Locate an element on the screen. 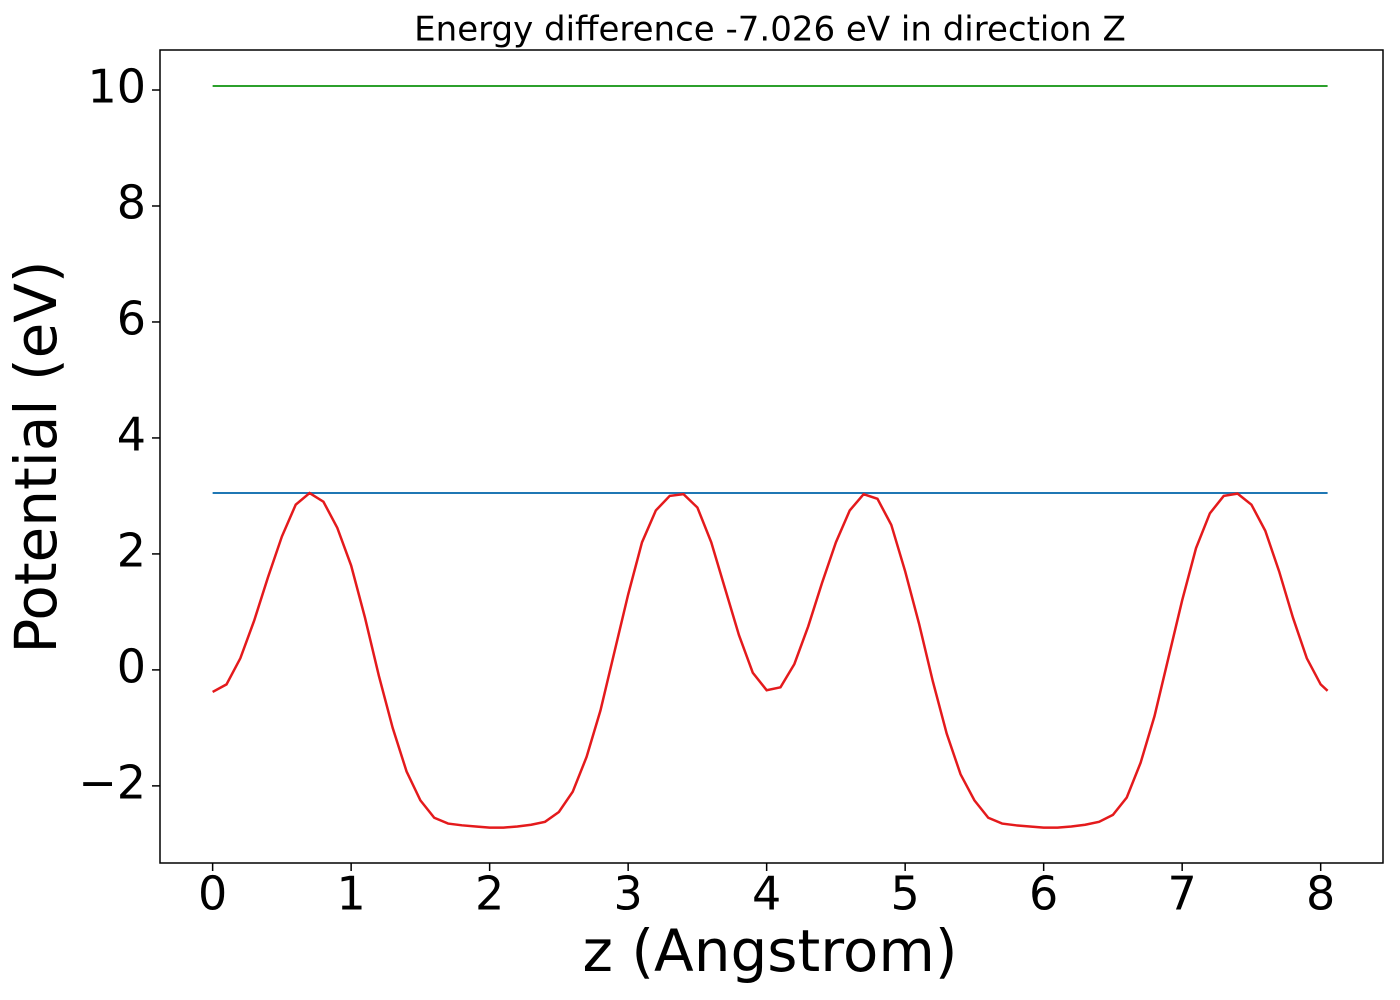 This screenshot has height=1000, width=1400. y-axis-label: Potential (eV) is located at coordinates (36, 456).